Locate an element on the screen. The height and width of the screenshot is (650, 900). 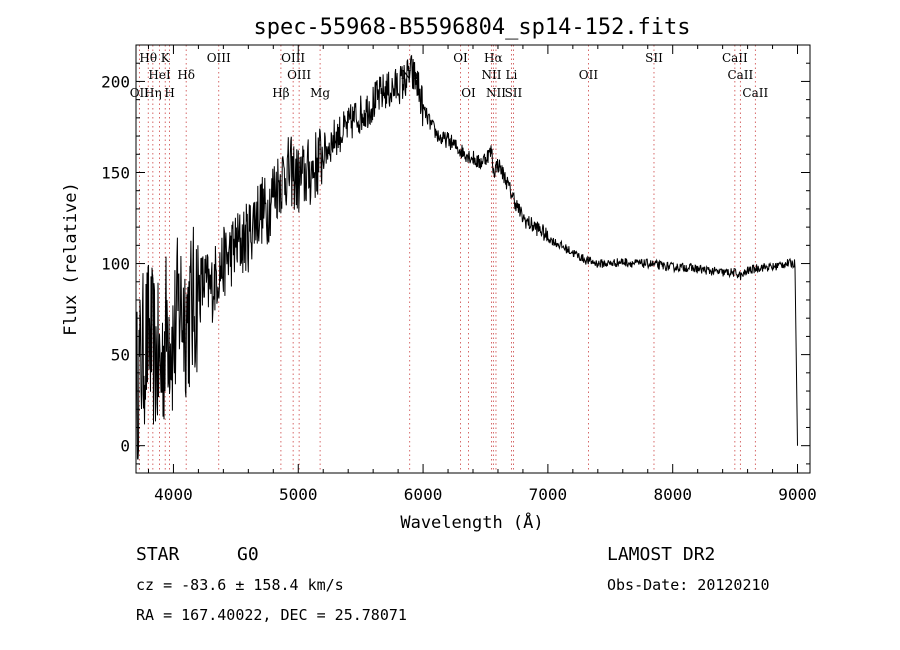
survey-label: LAMOST DR2 is located at coordinates (661, 554).